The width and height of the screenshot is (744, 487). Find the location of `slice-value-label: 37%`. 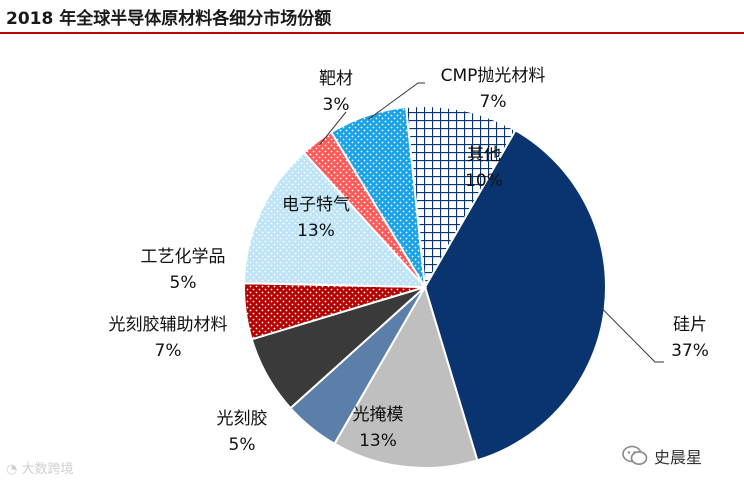

slice-value-label: 37% is located at coordinates (690, 351).